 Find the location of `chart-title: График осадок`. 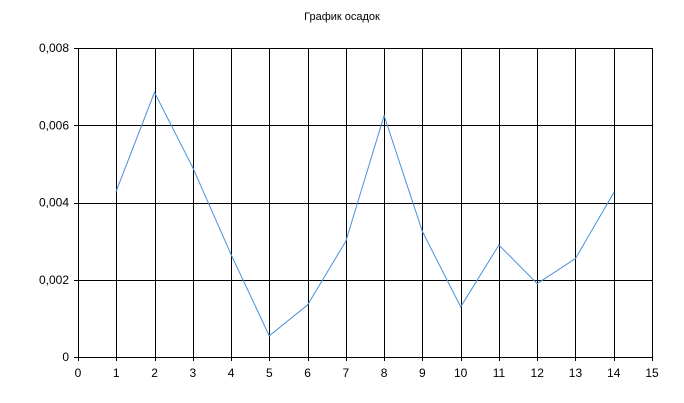

chart-title: График осадок is located at coordinates (342, 17).